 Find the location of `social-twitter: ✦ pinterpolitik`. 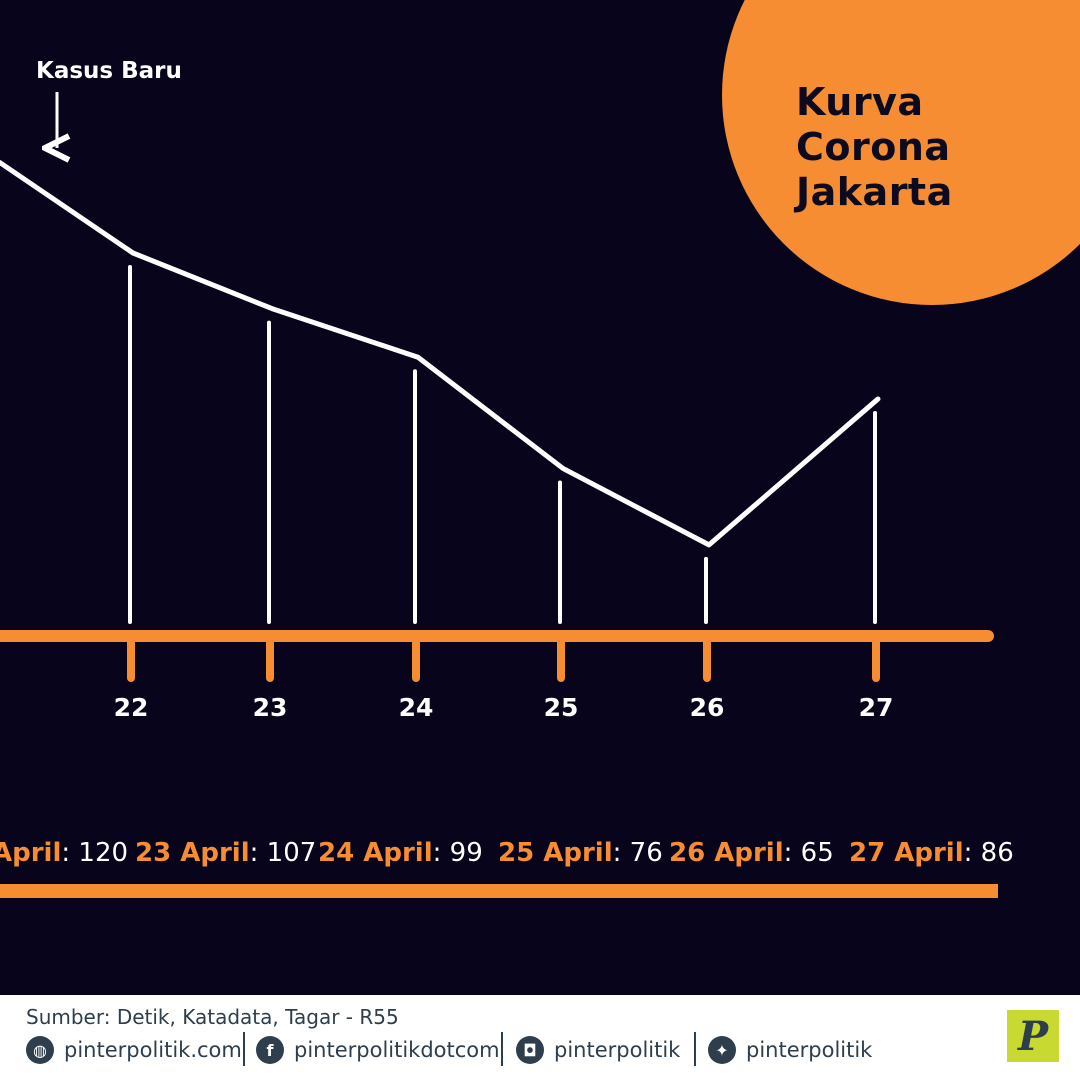

social-twitter: ✦ pinterpolitik is located at coordinates (790, 1050).